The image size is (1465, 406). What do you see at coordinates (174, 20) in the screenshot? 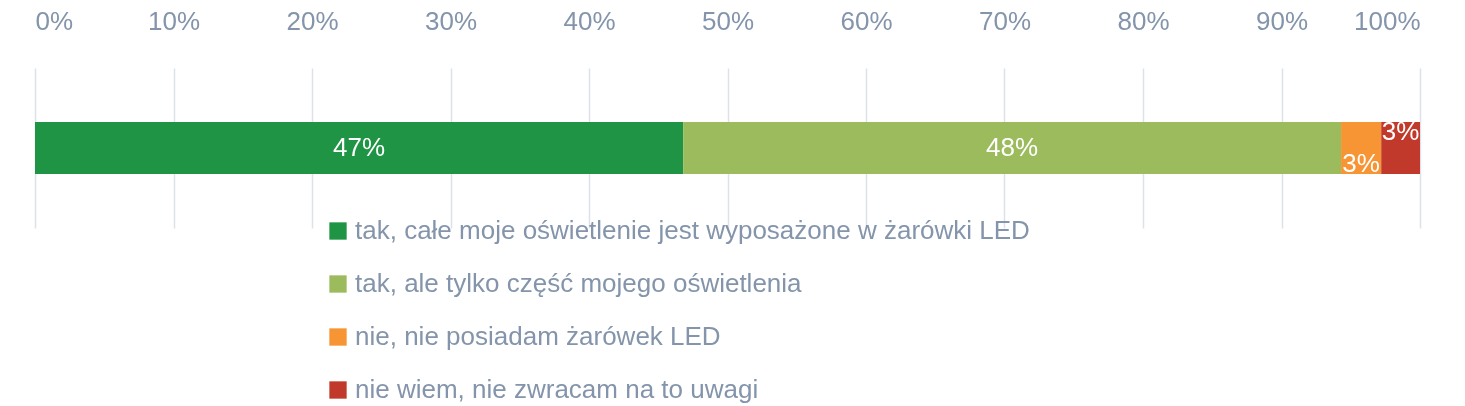
I see `x-tick-label: 10%` at bounding box center [174, 20].